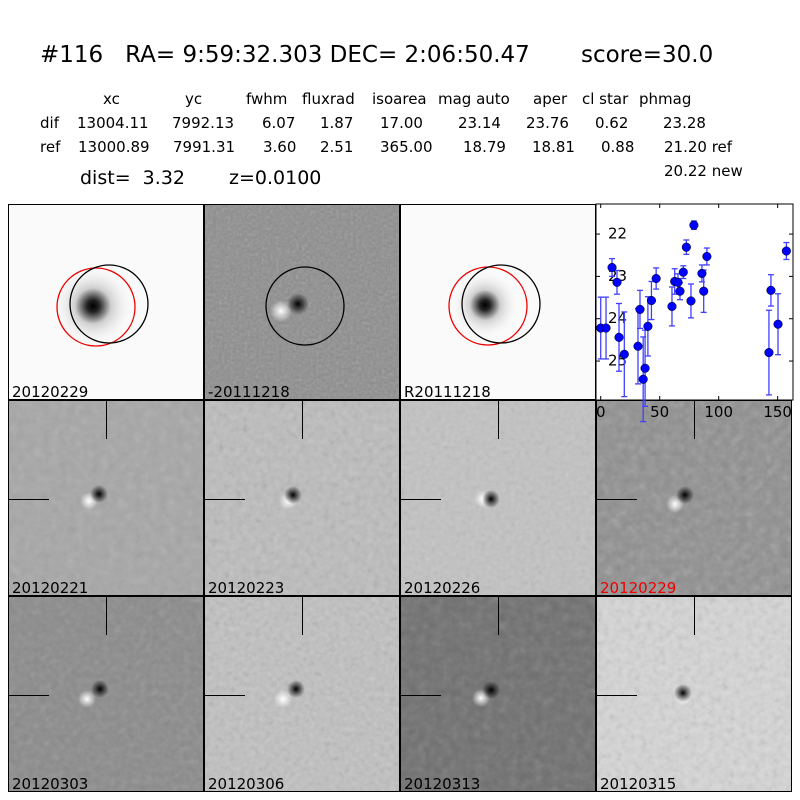 The height and width of the screenshot is (800, 800). What do you see at coordinates (406, 147) in the screenshot?
I see `cell-ref-isoarea: 365.00` at bounding box center [406, 147].